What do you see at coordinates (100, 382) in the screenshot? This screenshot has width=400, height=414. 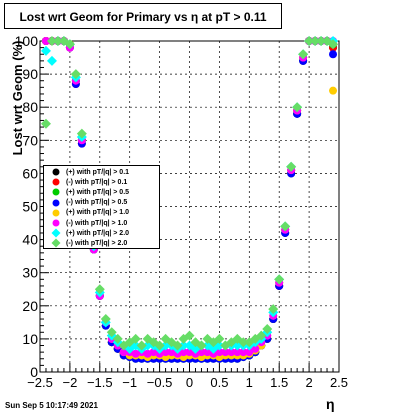 I see `x-tick-label: −1.5` at bounding box center [100, 382].